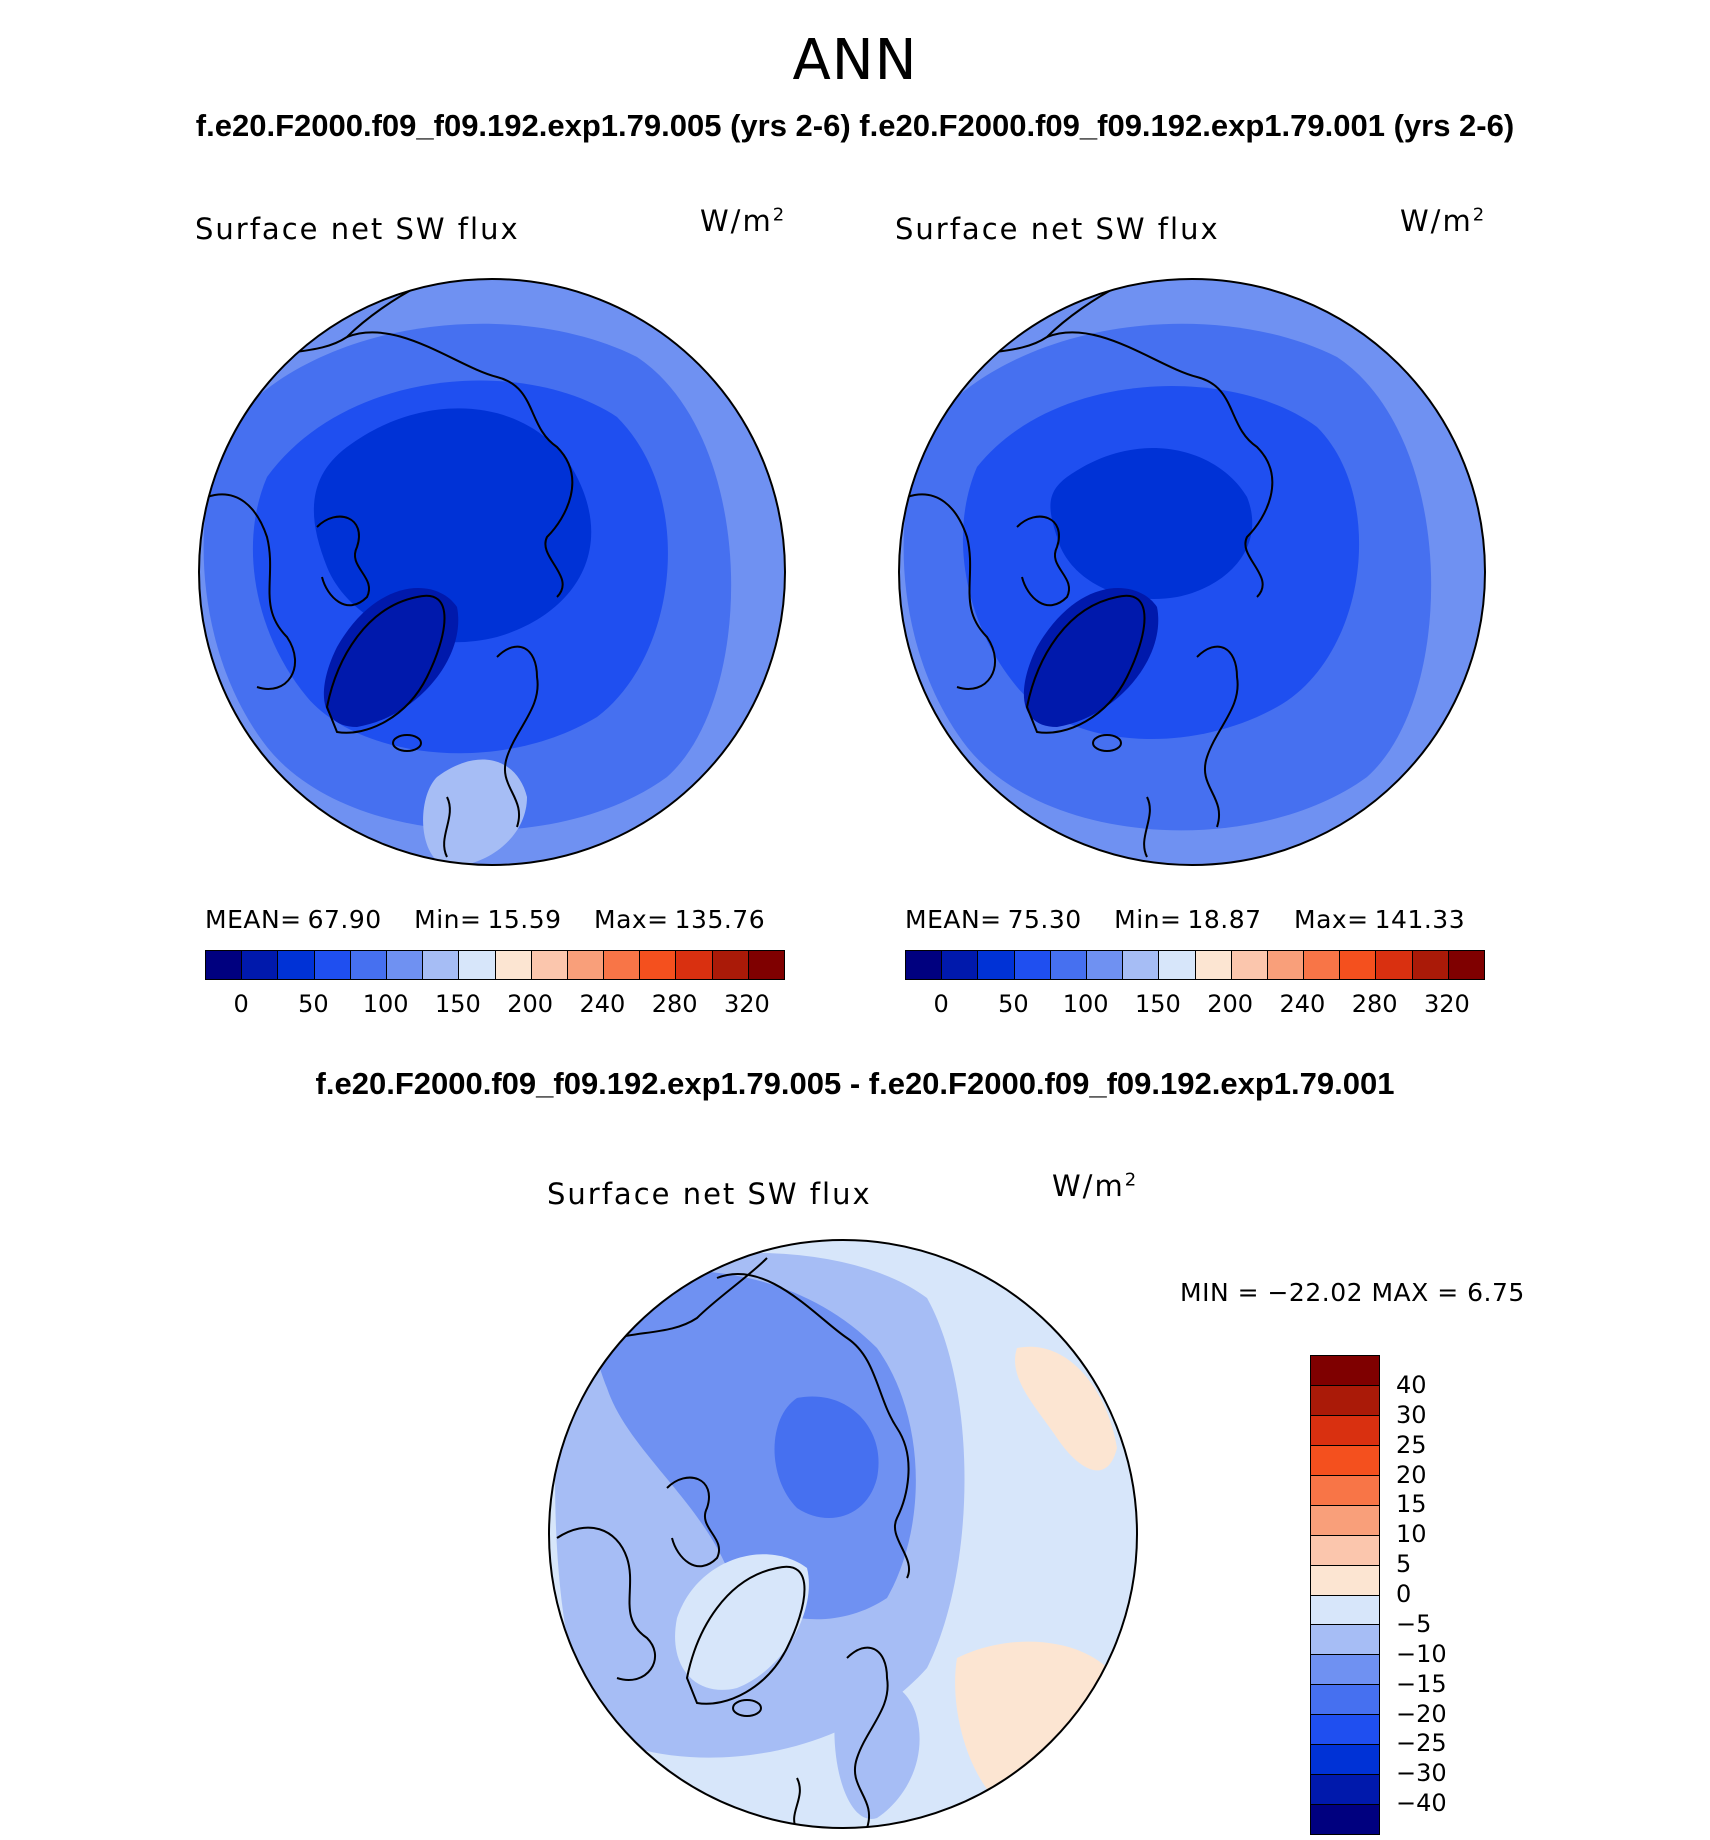 Image resolution: width=1710 pixels, height=1840 pixels. Describe the element at coordinates (1066, 1408) in the screenshot. I see `diff-positive-northeast` at that location.